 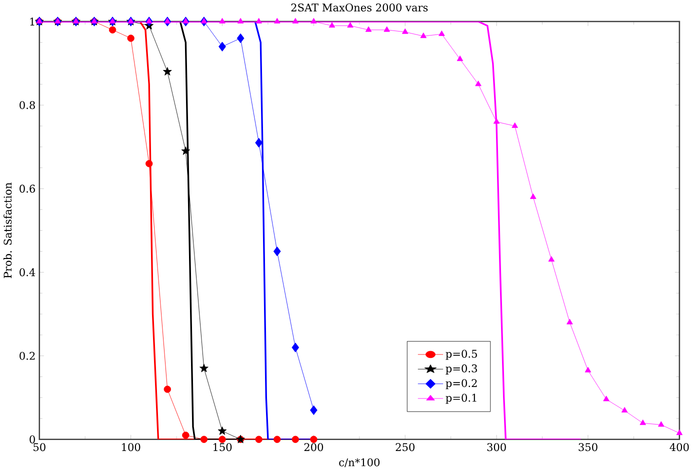 What do you see at coordinates (405, 447) in the screenshot?
I see `x-tick-label: 250` at bounding box center [405, 447].